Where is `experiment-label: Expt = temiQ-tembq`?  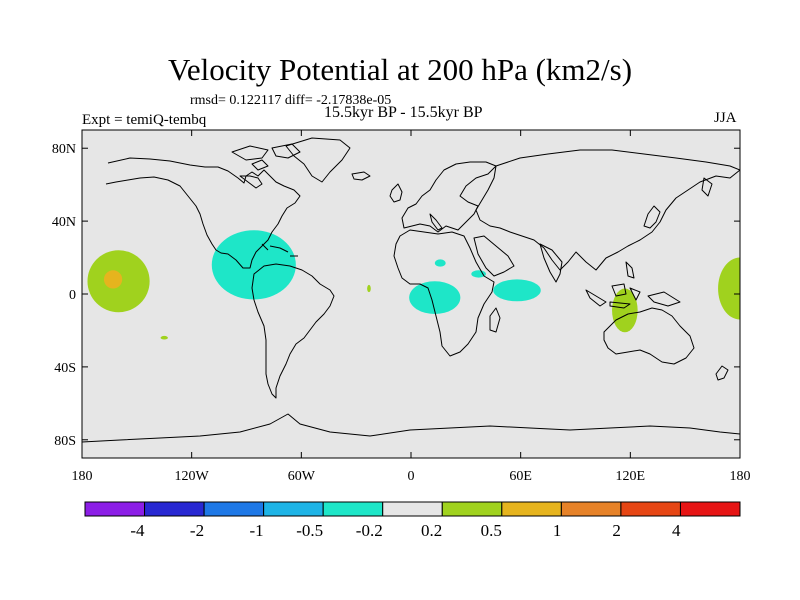
experiment-label: Expt = temiQ-tembq is located at coordinates (144, 120).